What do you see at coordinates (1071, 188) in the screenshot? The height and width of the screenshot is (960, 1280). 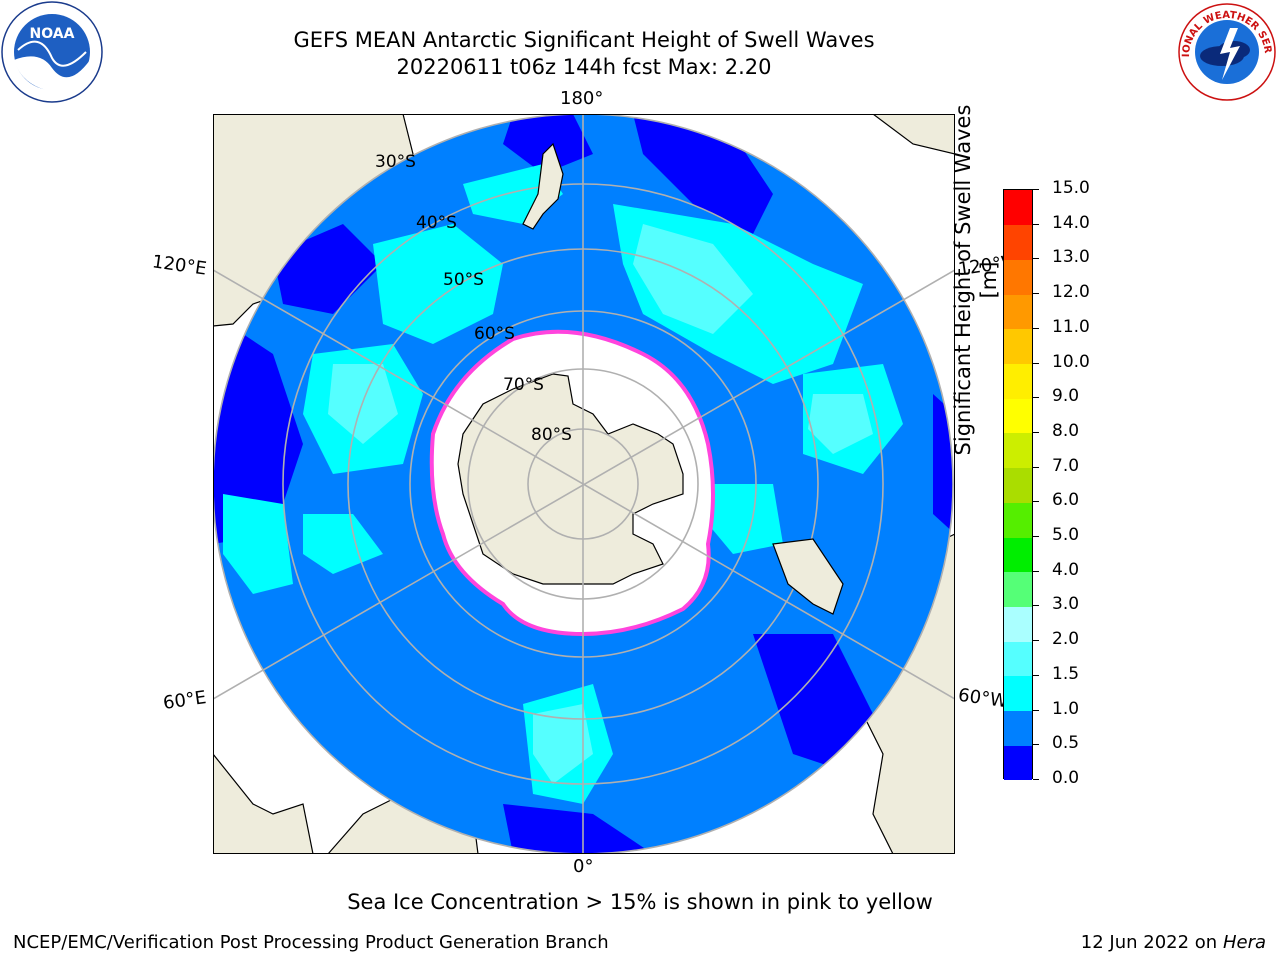 I see `colorbar-tick-label: 15.0` at bounding box center [1071, 188].